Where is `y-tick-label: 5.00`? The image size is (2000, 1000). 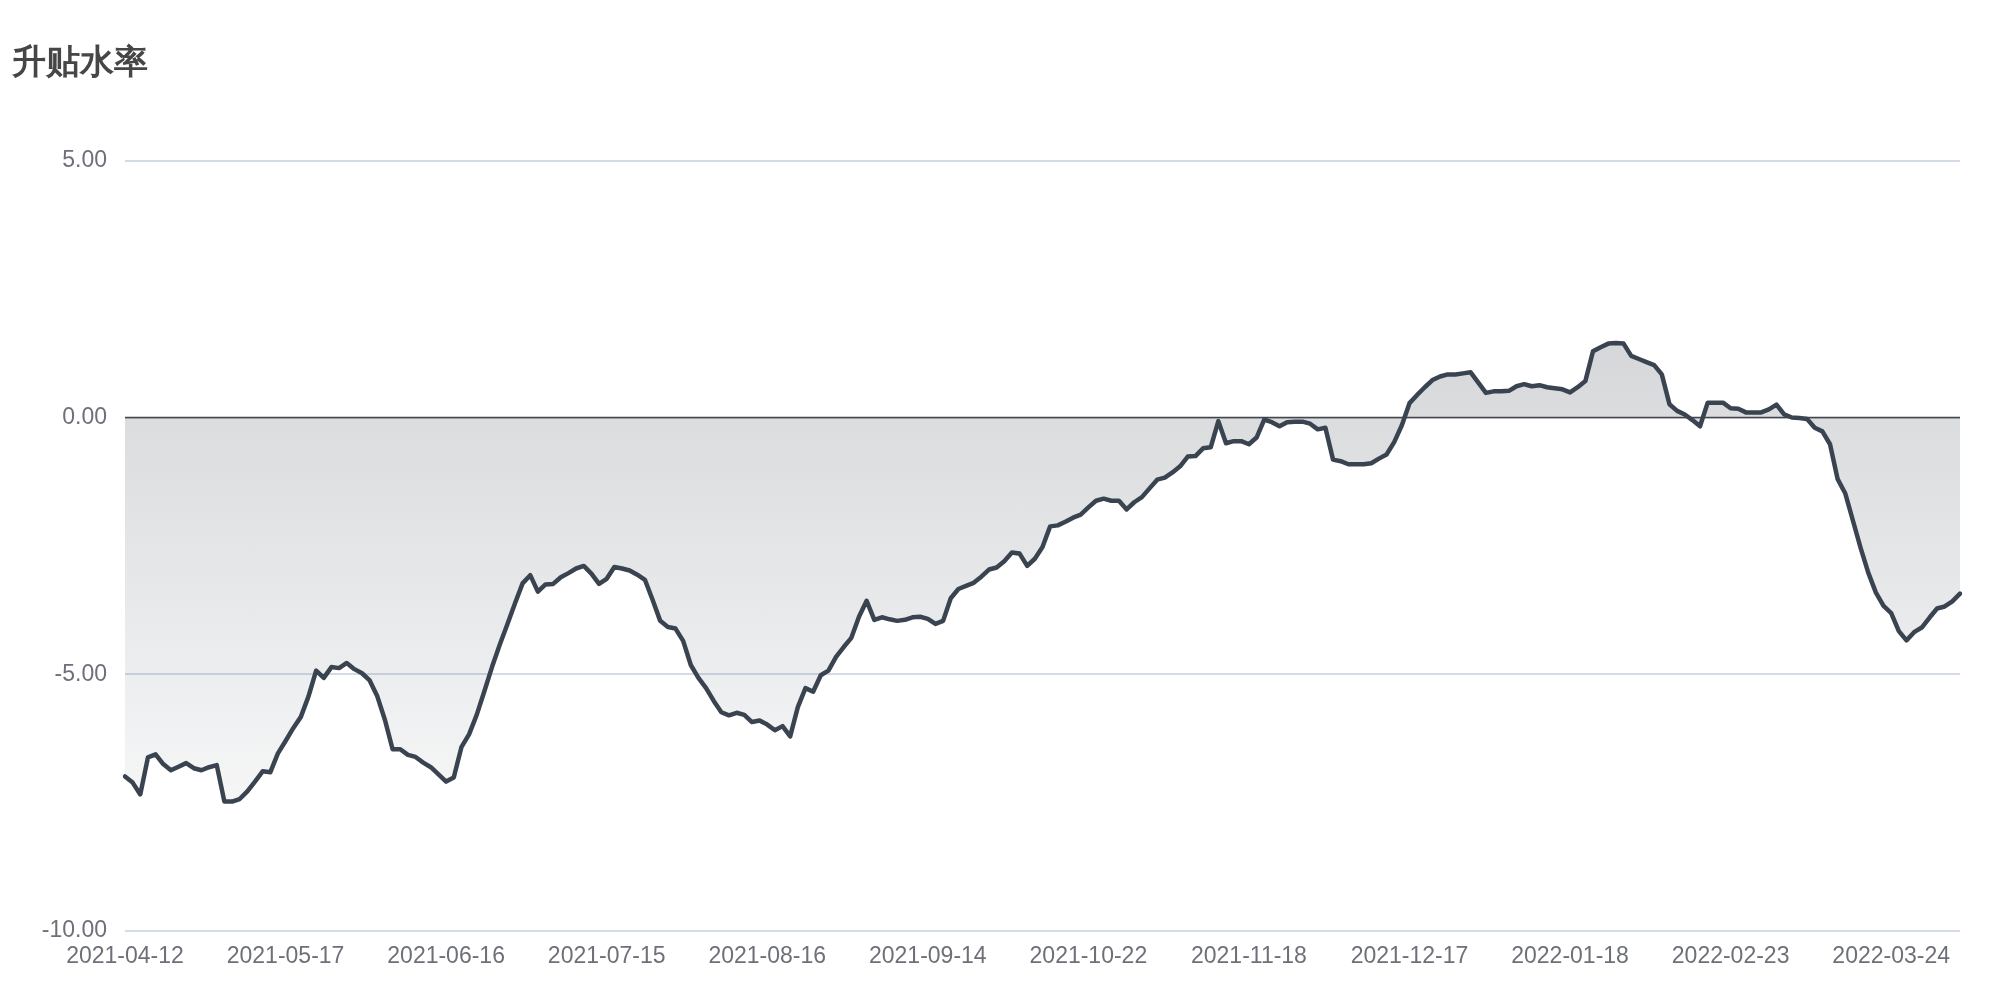 y-tick-label: 5.00 is located at coordinates (84, 159).